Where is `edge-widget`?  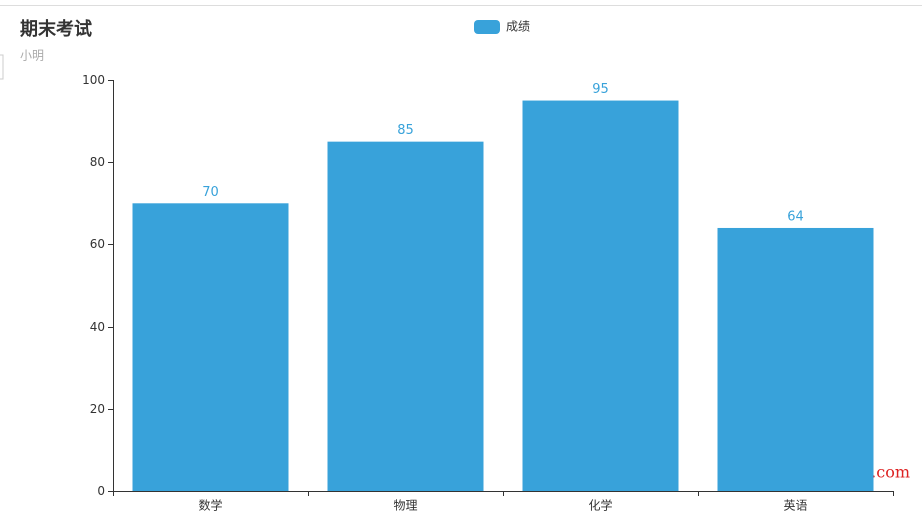 edge-widget is located at coordinates (2, 67).